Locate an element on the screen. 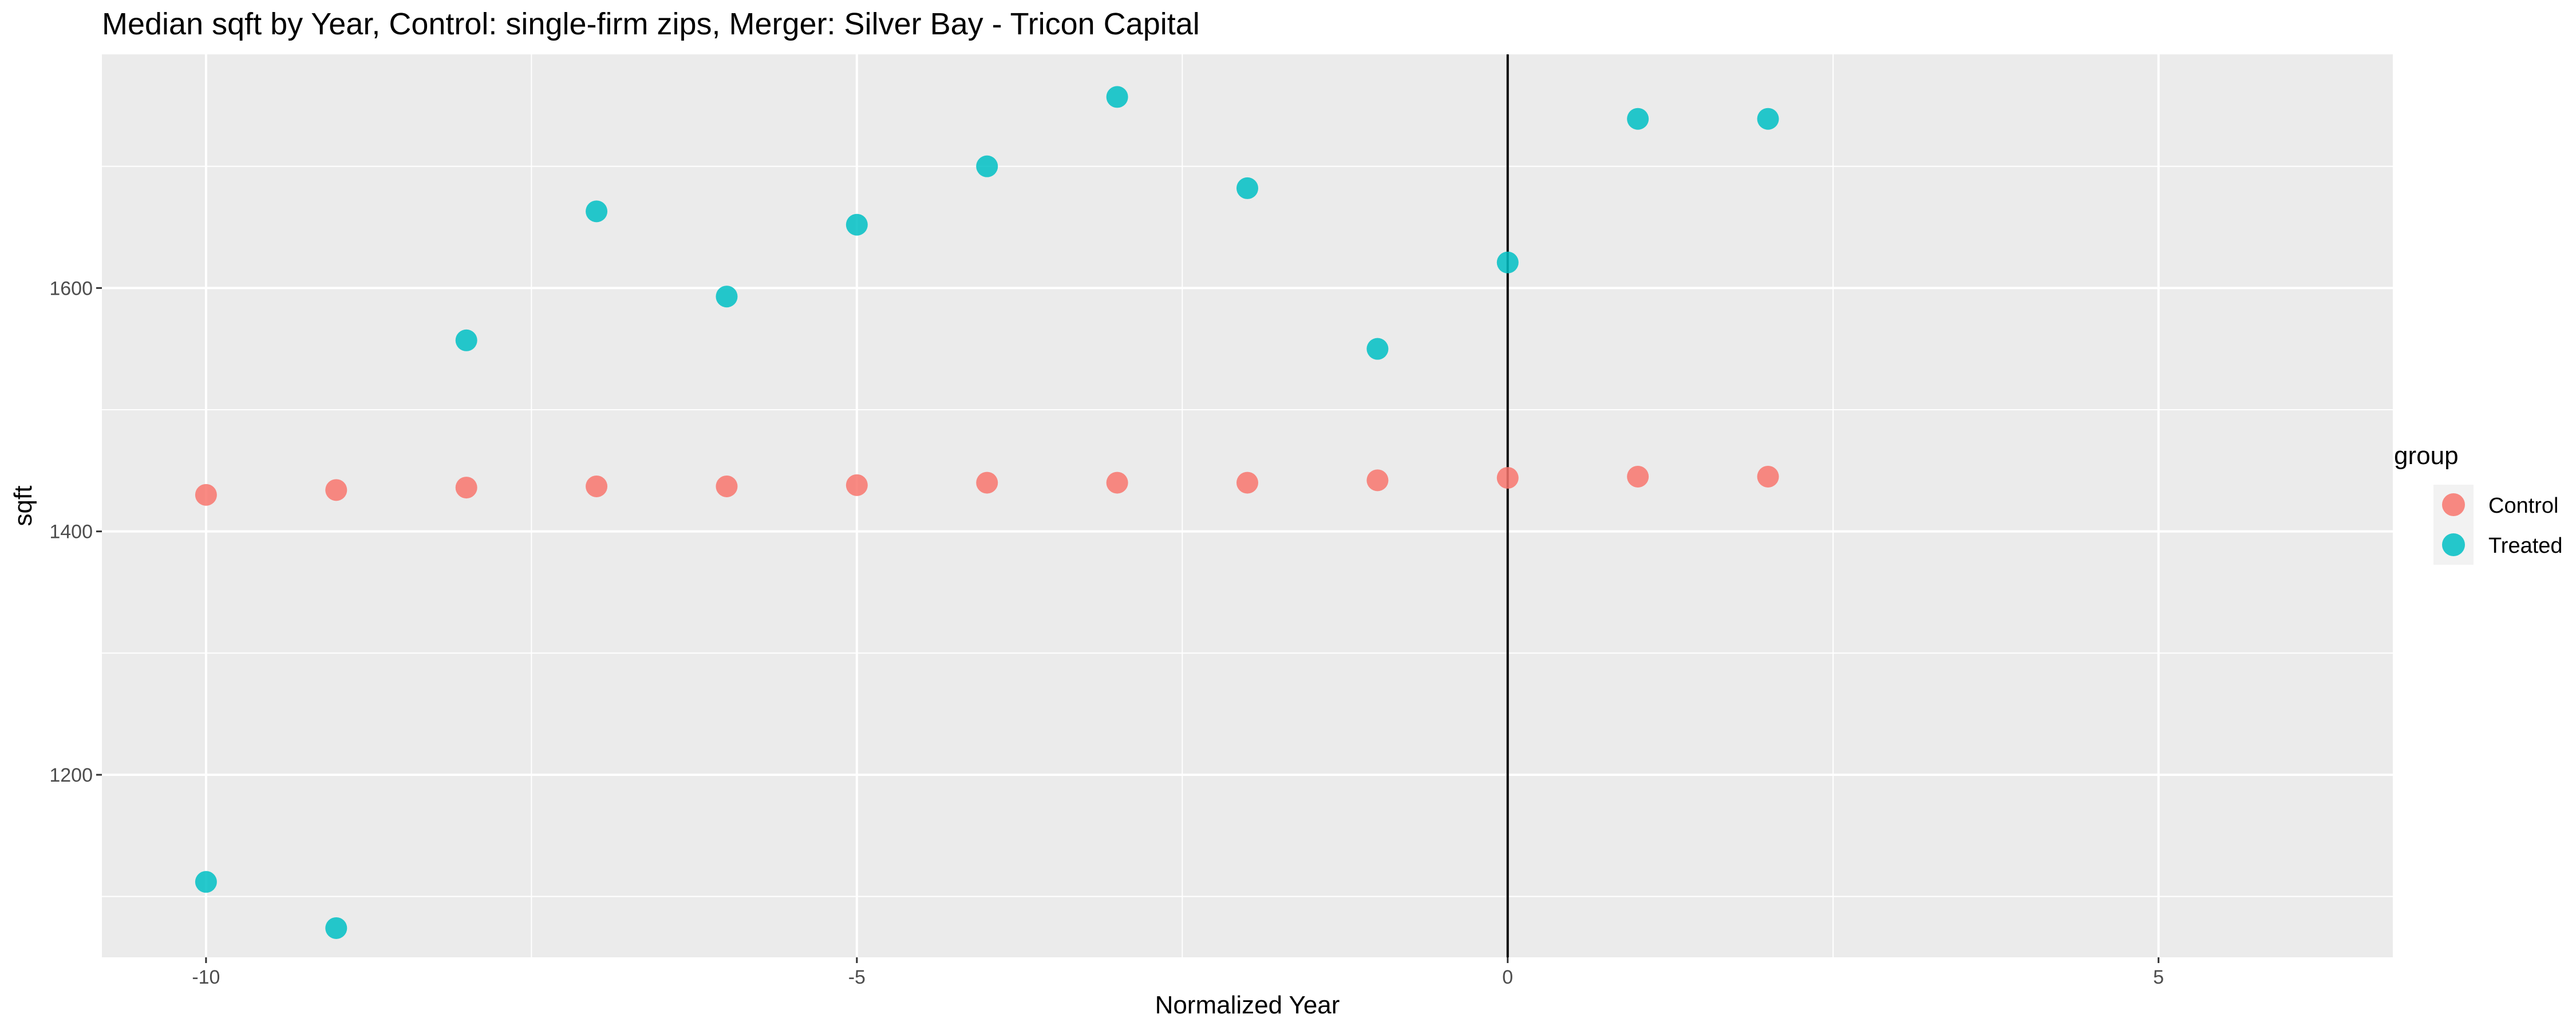 Image resolution: width=2576 pixels, height=1030 pixels. y-tick-label: 1200 is located at coordinates (71, 775).